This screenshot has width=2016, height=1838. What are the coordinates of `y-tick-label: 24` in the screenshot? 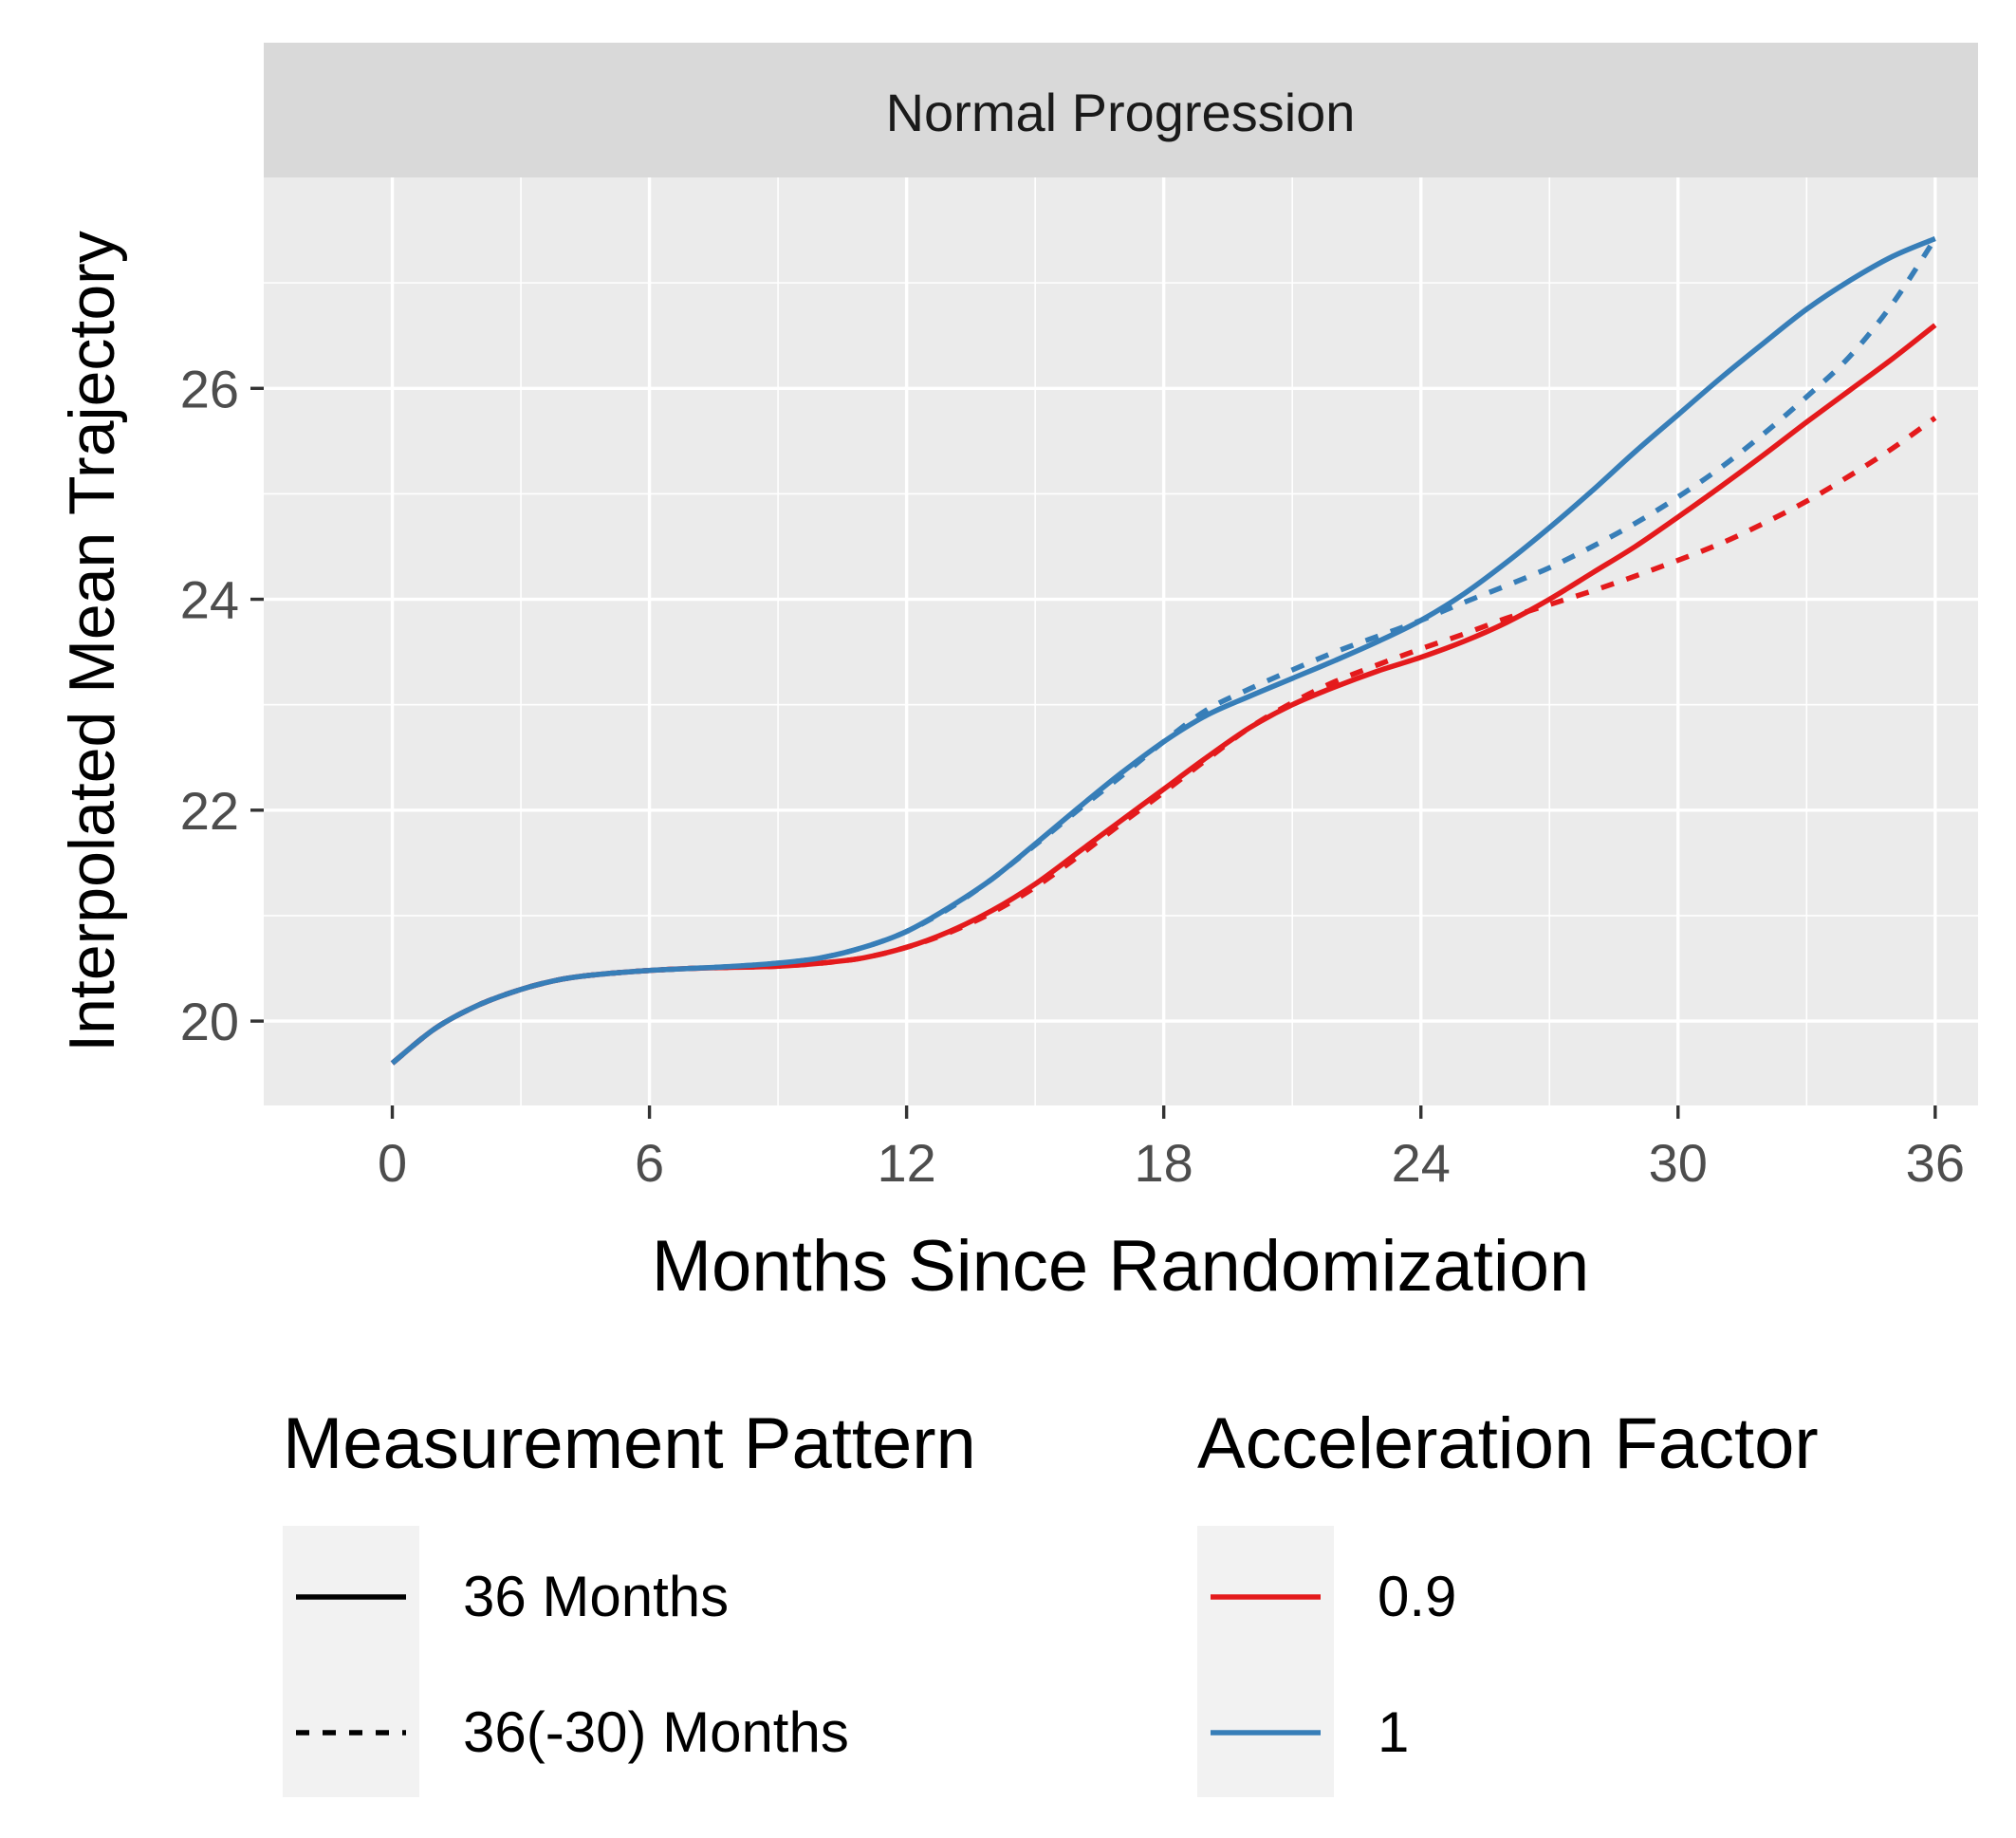 It's located at (209, 600).